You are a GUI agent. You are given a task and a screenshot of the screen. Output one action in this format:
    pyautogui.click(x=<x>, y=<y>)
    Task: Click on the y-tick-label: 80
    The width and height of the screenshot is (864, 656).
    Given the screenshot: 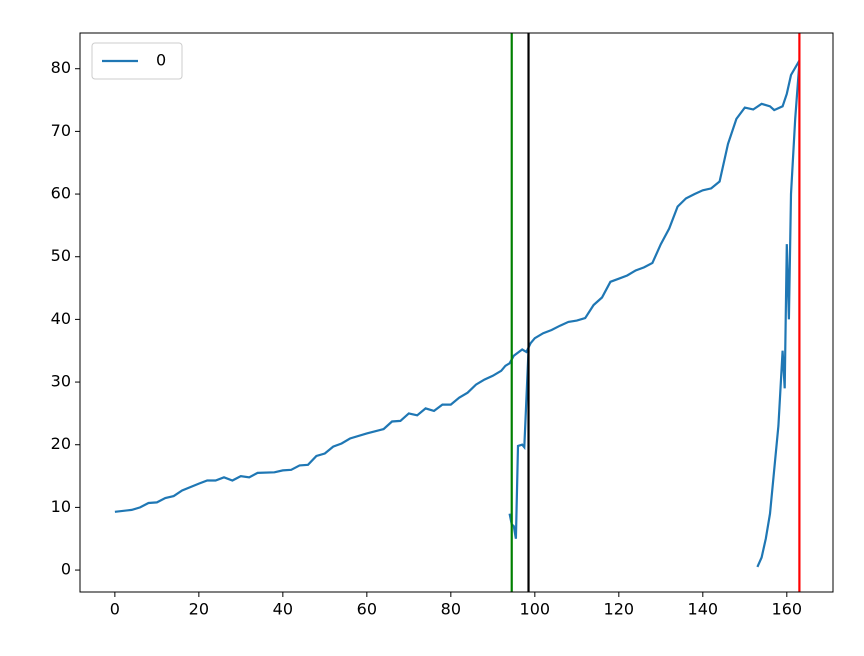 What is the action you would take?
    pyautogui.click(x=61, y=67)
    